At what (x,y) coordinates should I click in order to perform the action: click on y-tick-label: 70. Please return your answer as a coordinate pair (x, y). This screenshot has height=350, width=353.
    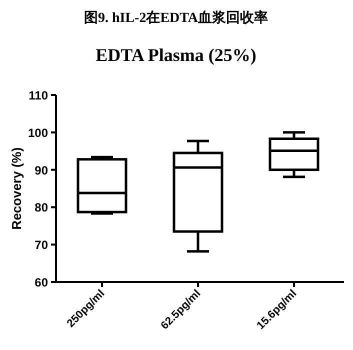
    Looking at the image, I should click on (41, 245).